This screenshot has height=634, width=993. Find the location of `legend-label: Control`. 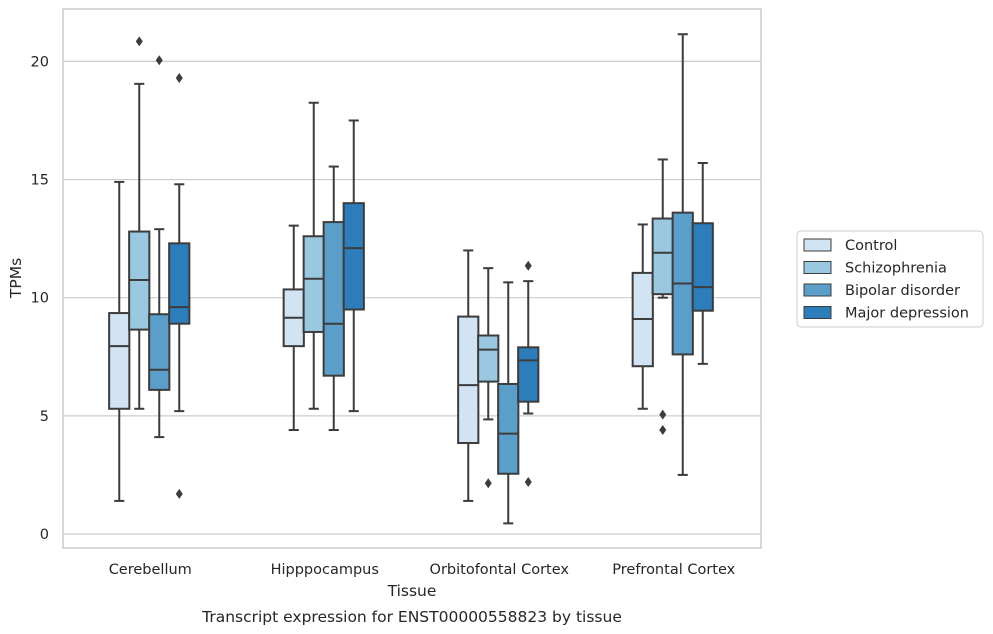

legend-label: Control is located at coordinates (871, 246).